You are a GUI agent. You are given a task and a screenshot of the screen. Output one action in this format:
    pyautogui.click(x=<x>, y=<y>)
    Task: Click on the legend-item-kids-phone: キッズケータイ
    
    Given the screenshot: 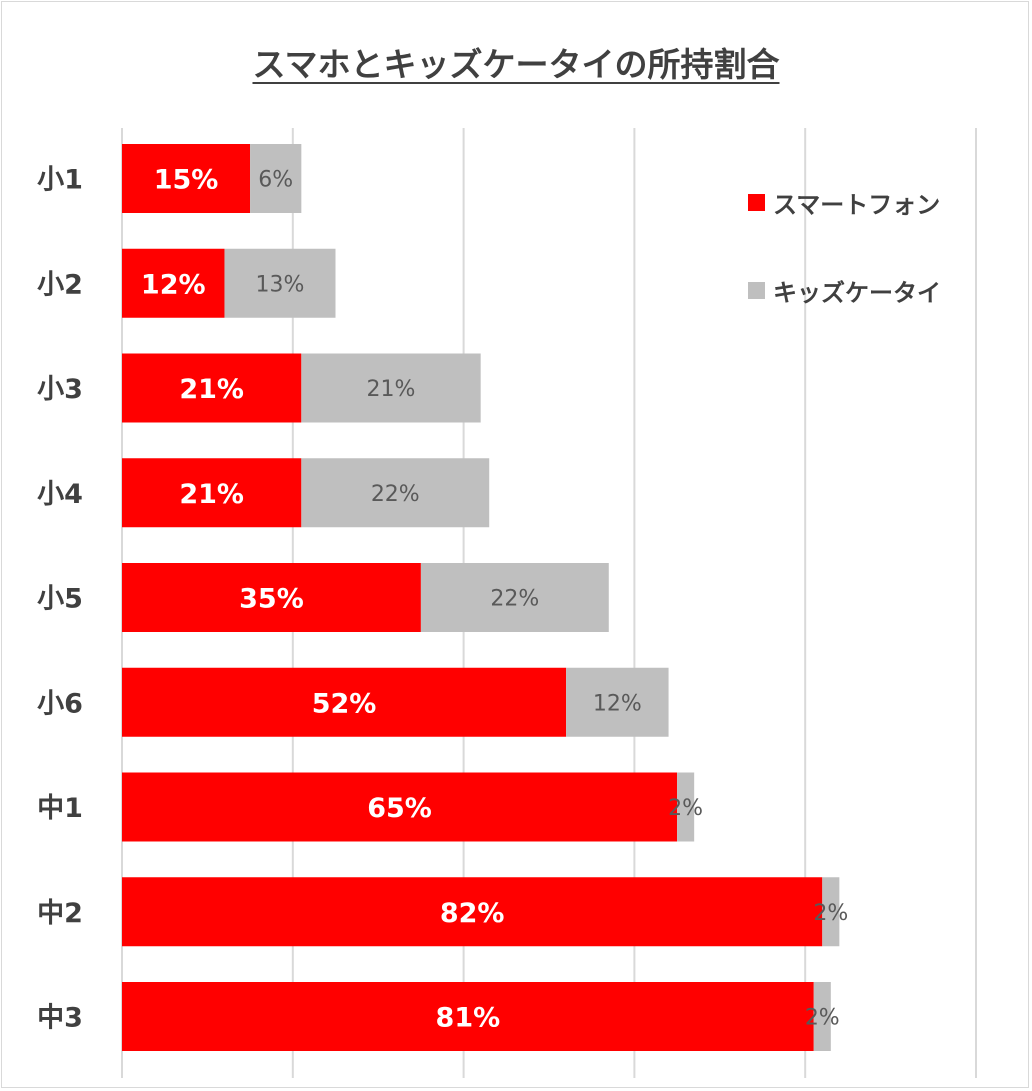 What is the action you would take?
    pyautogui.click(x=868, y=290)
    